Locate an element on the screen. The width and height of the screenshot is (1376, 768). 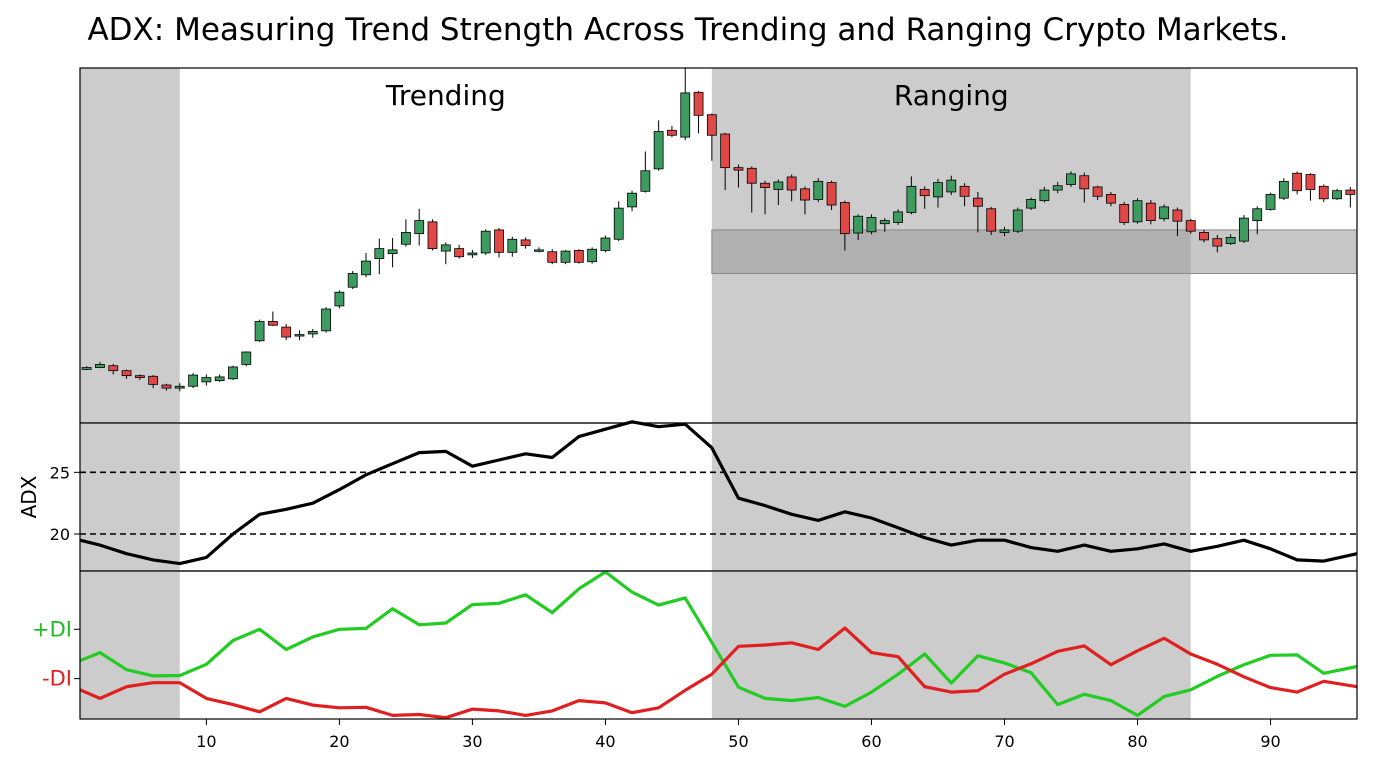
x-tick-label: 20 is located at coordinates (339, 741).